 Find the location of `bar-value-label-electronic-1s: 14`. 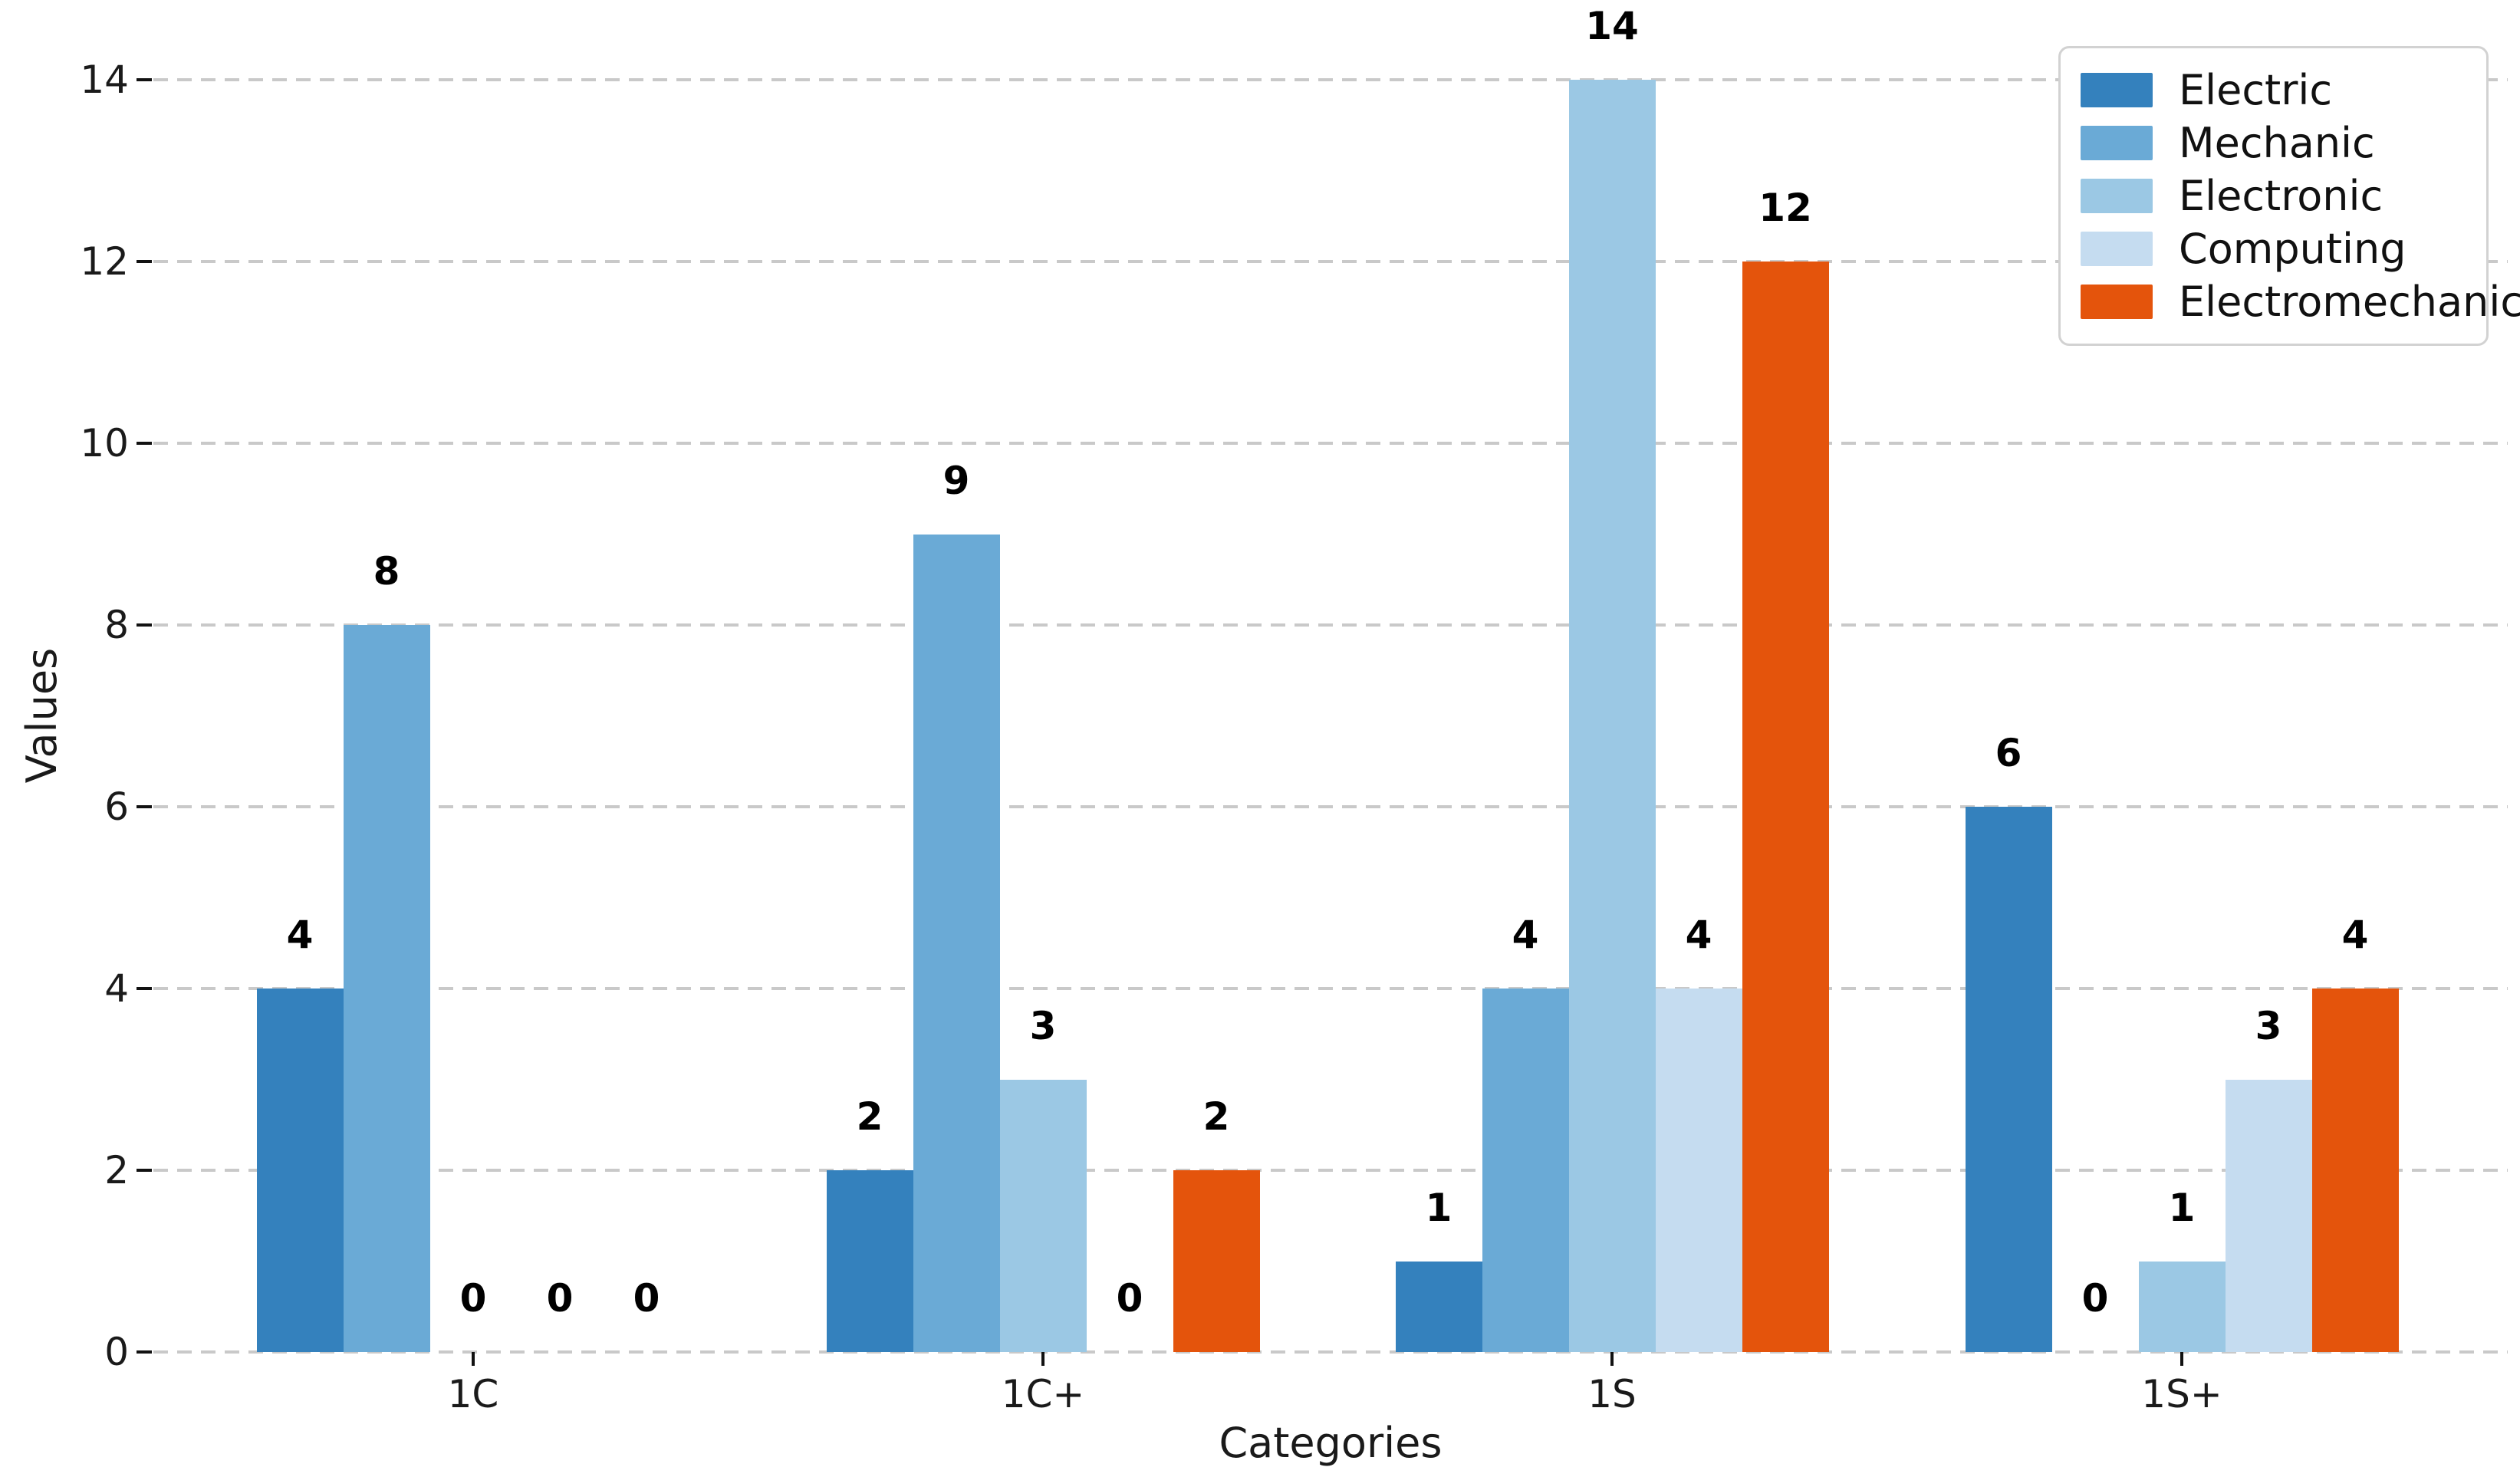

bar-value-label-electronic-1s: 14 is located at coordinates (1612, 26).